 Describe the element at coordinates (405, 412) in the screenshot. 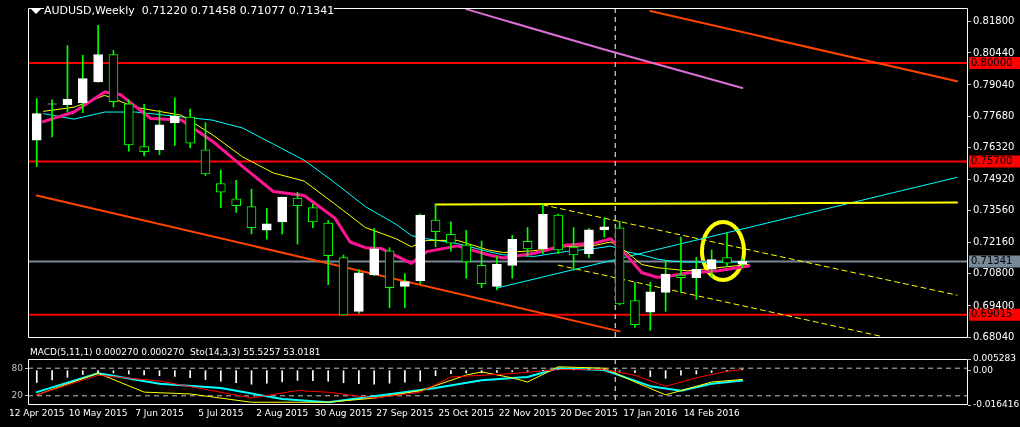

I see `x-tick-label: 27 Sep 2015` at that location.